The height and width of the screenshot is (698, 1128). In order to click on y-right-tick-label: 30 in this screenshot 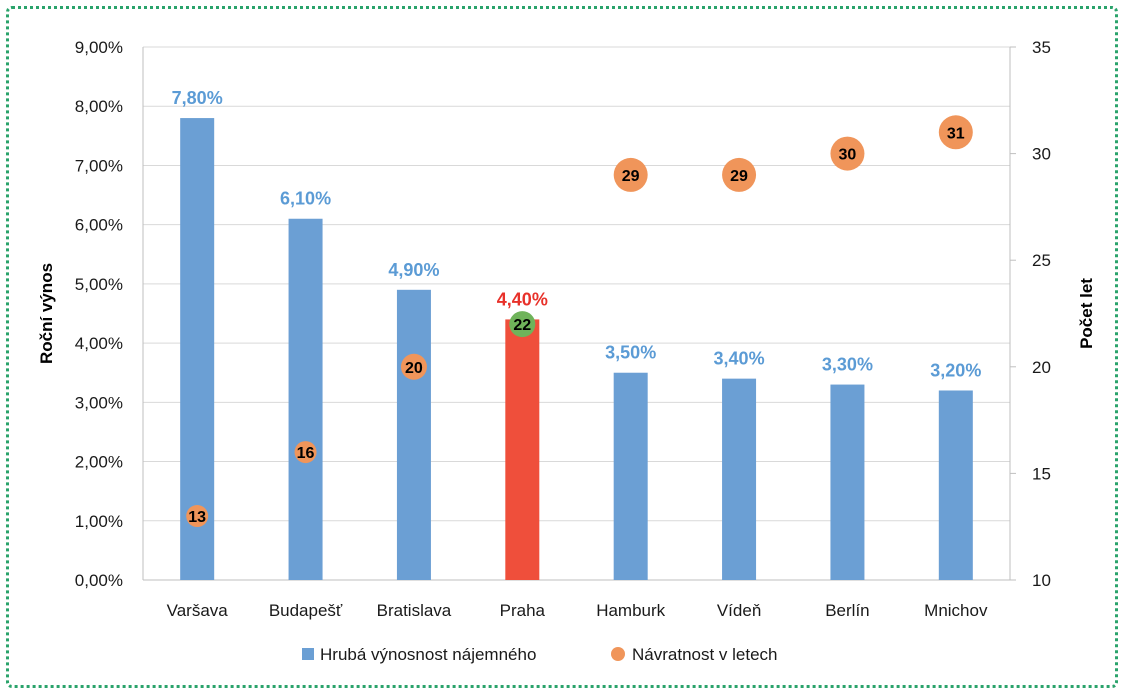, I will do `click(1041, 154)`.